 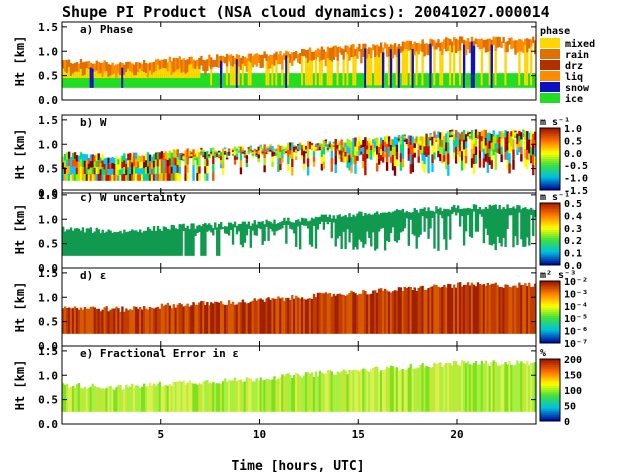 What do you see at coordinates (92, 78) in the screenshot?
I see `phase-snow` at bounding box center [92, 78].